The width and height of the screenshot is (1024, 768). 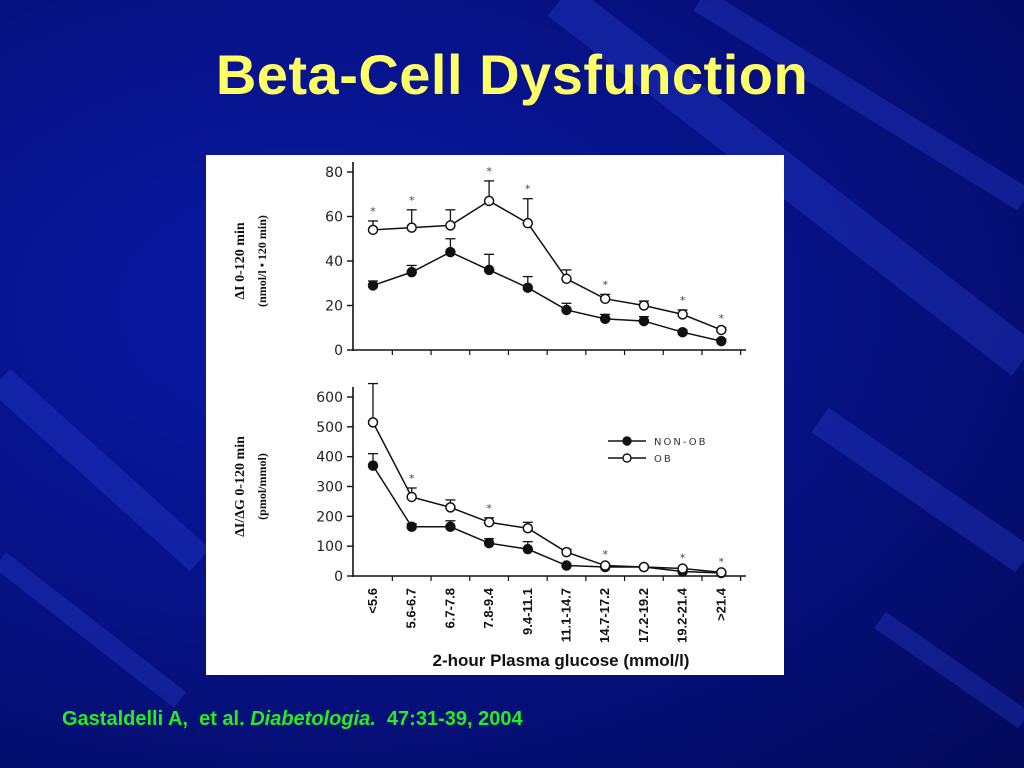 I want to click on x-category-label: 5.6-6.7, so click(x=411, y=608).